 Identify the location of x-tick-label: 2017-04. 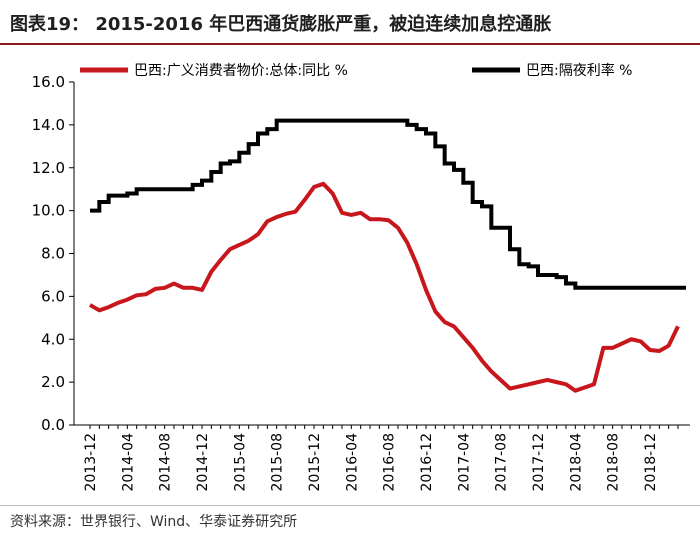
(464, 462).